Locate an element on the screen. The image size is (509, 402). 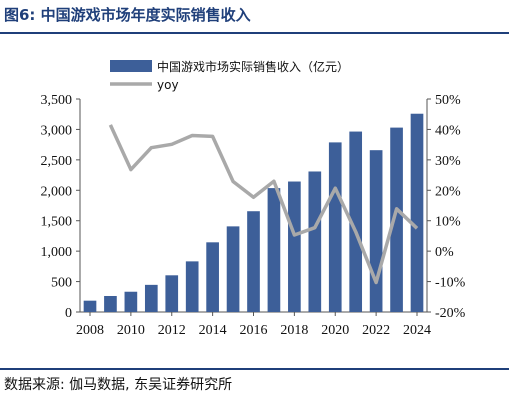
x-tick-label: 2012 is located at coordinates (172, 330).